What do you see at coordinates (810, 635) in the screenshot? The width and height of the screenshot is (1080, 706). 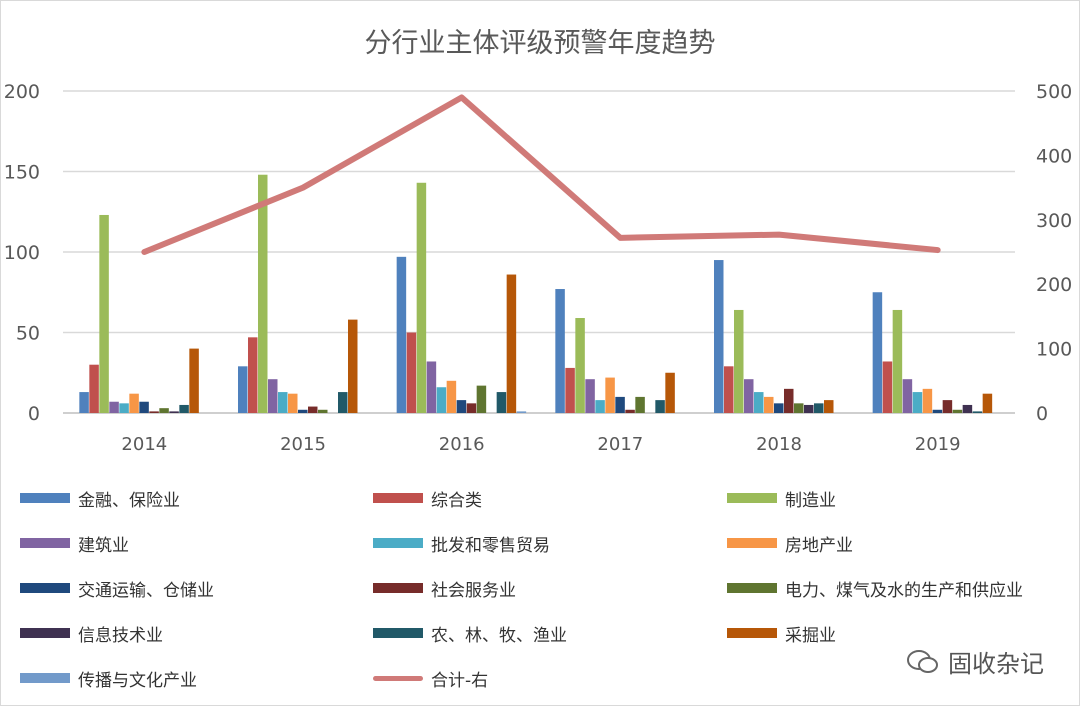 I see `legend-label: 采掘业` at bounding box center [810, 635].